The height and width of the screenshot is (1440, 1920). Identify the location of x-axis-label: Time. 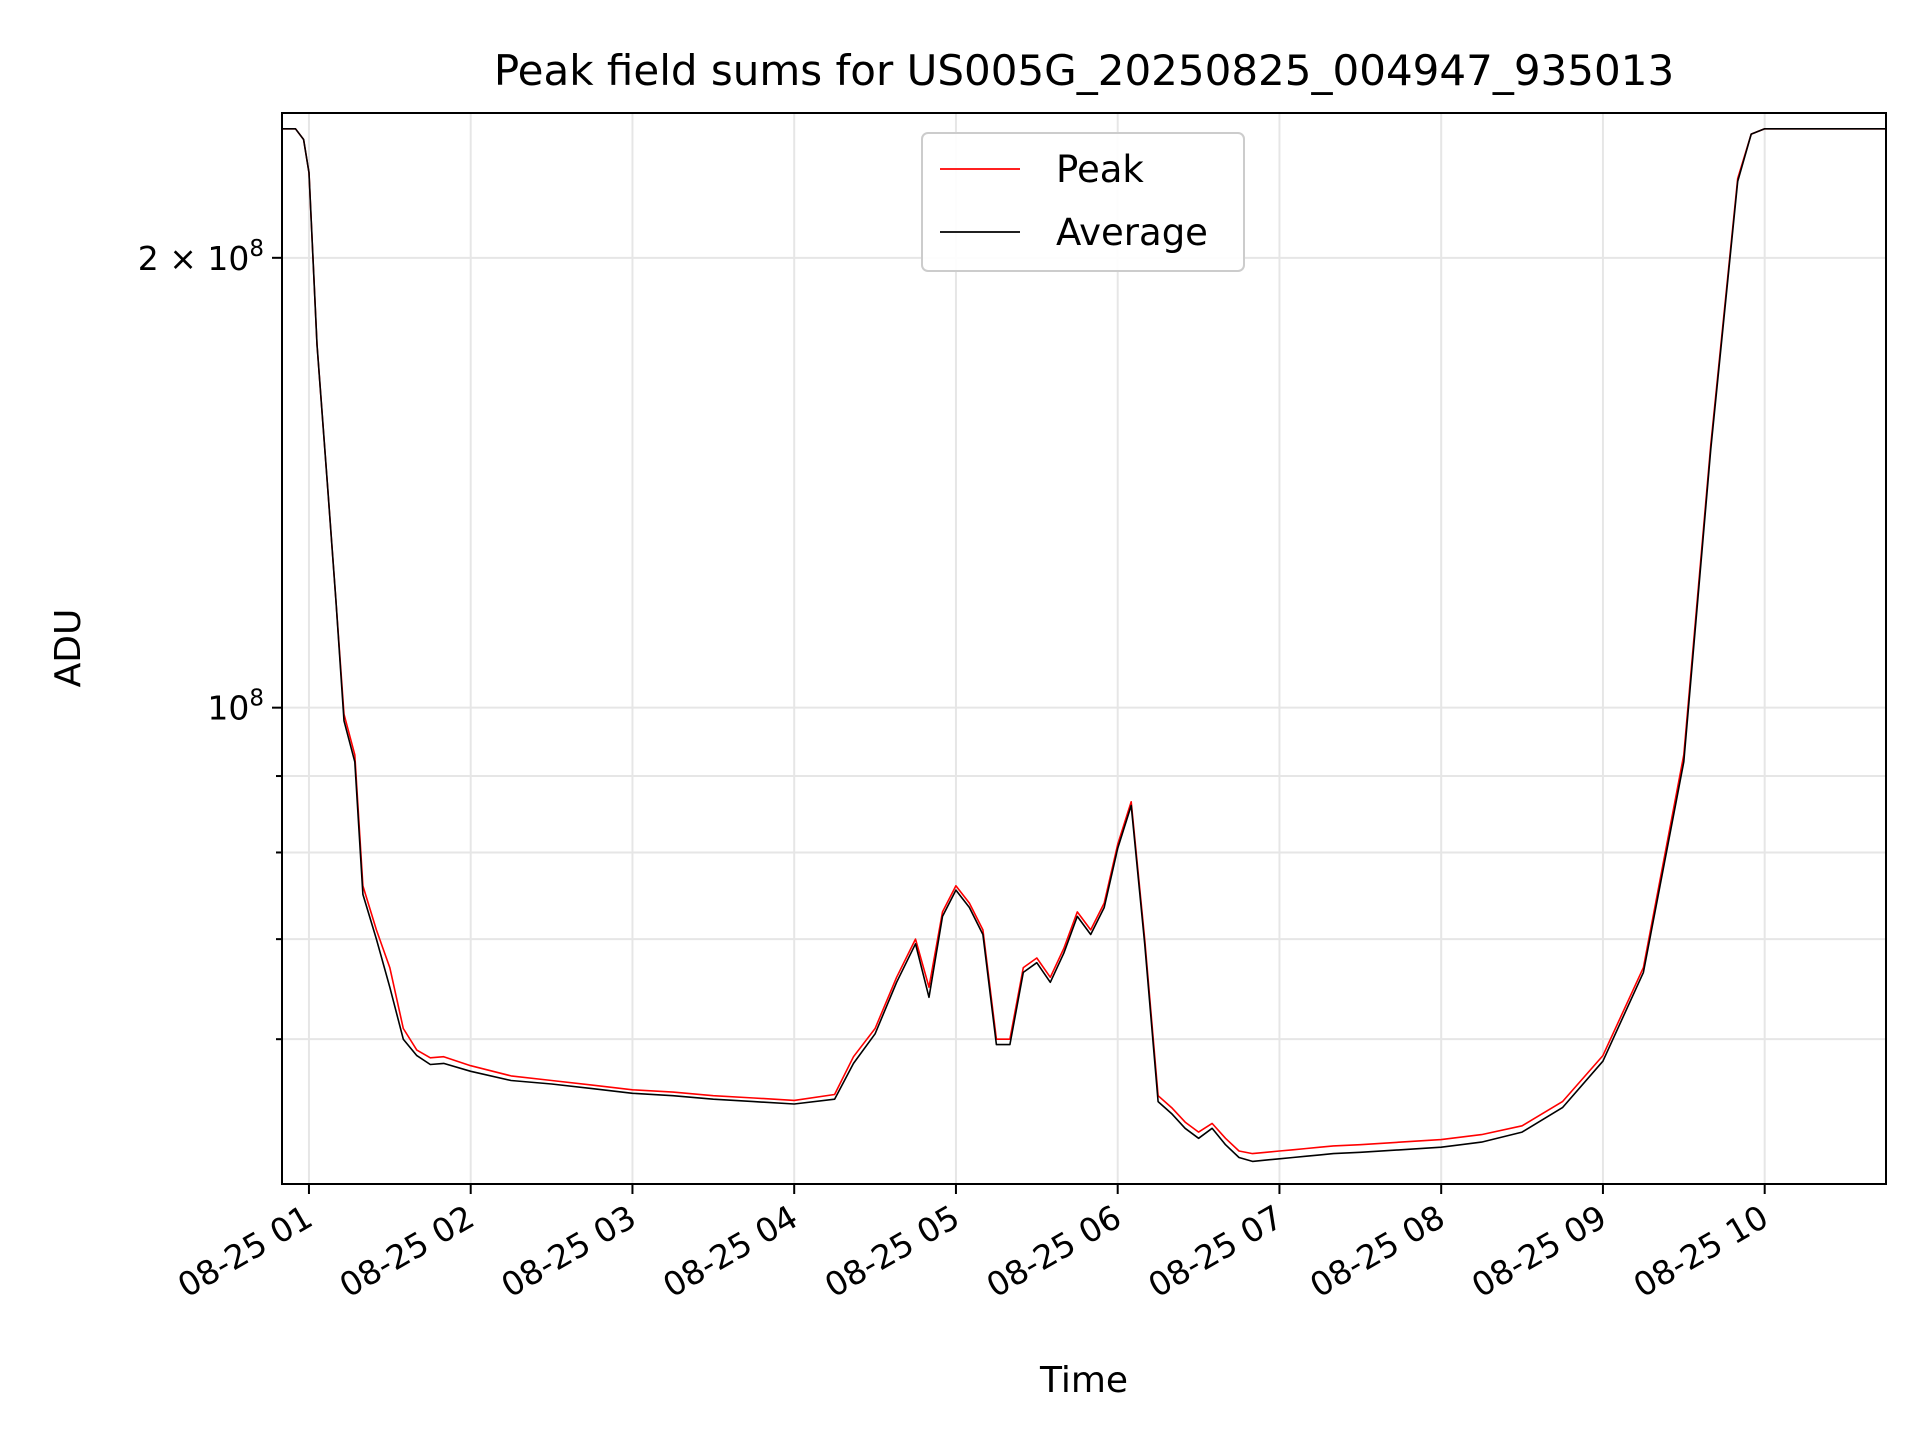
(1083, 1380).